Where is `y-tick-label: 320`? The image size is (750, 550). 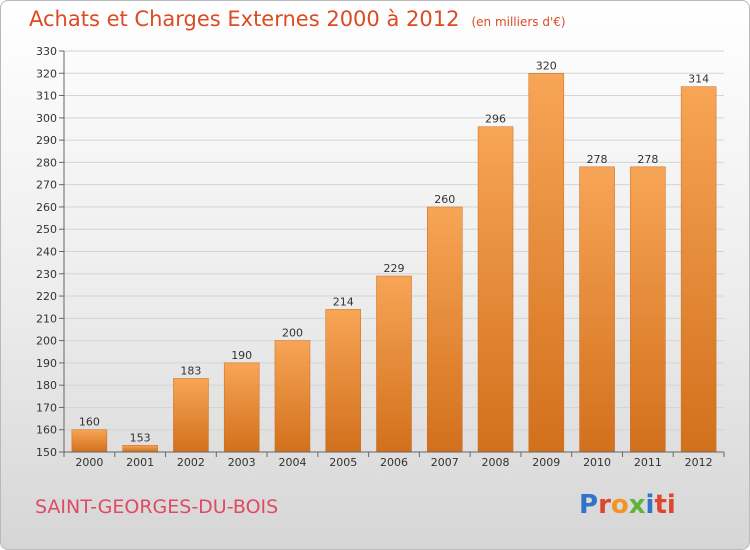 y-tick-label: 320 is located at coordinates (46, 73).